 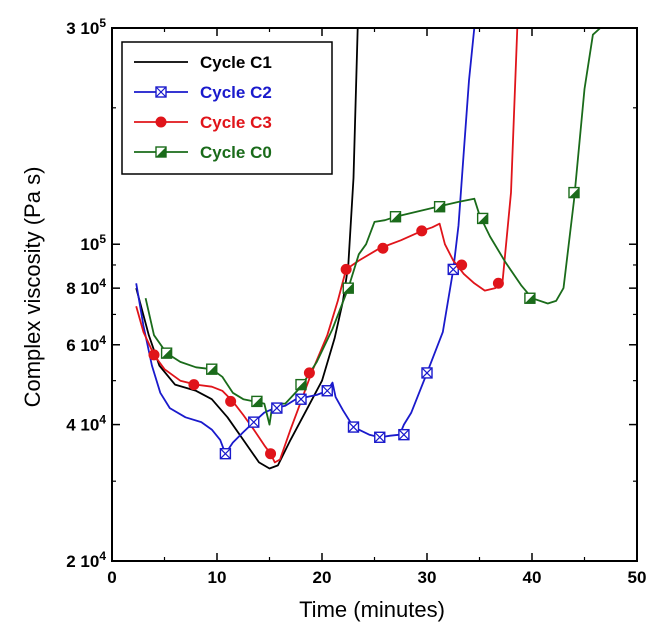 I want to click on y-tick-label: 3 105, so click(x=86, y=27).